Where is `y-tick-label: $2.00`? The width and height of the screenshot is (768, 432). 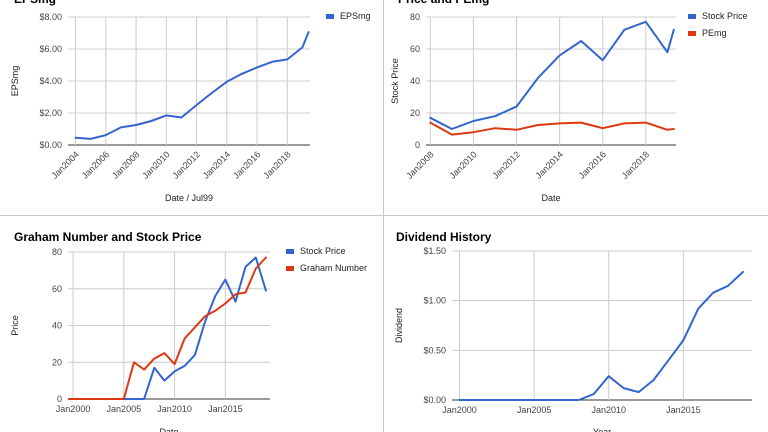
y-tick-label: $2.00 is located at coordinates (50, 113).